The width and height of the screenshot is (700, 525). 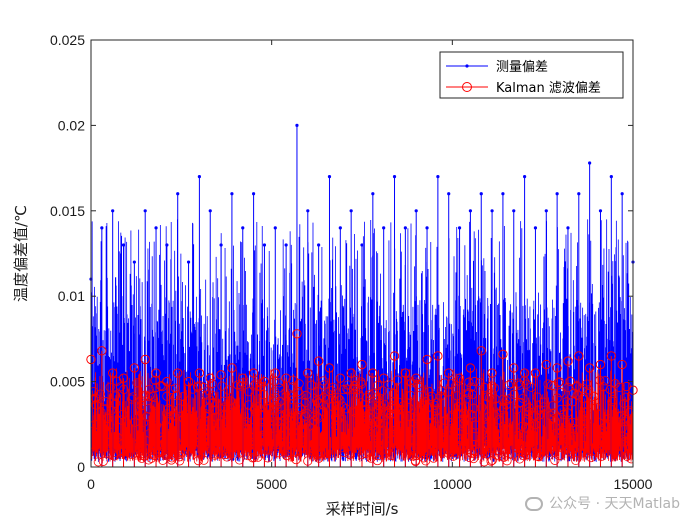 I want to click on chat-bubble-icon, so click(x=534, y=504).